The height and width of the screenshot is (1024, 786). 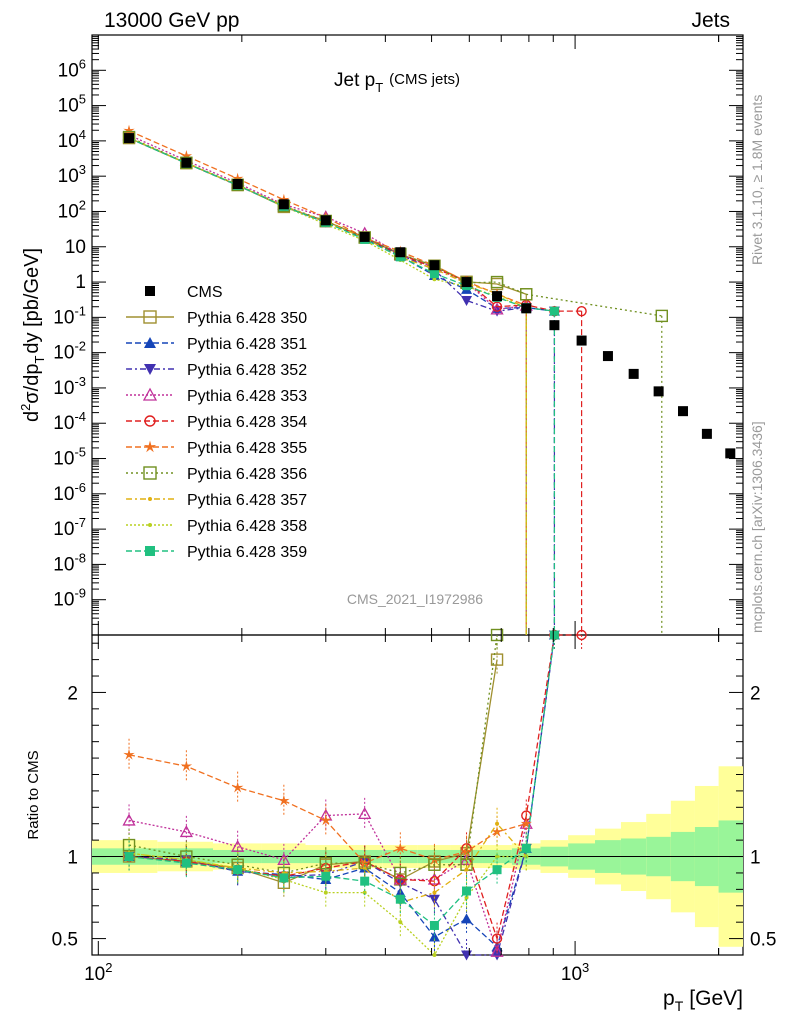 I want to click on y-tick-label: 10⁻¹, so click(x=69, y=315).